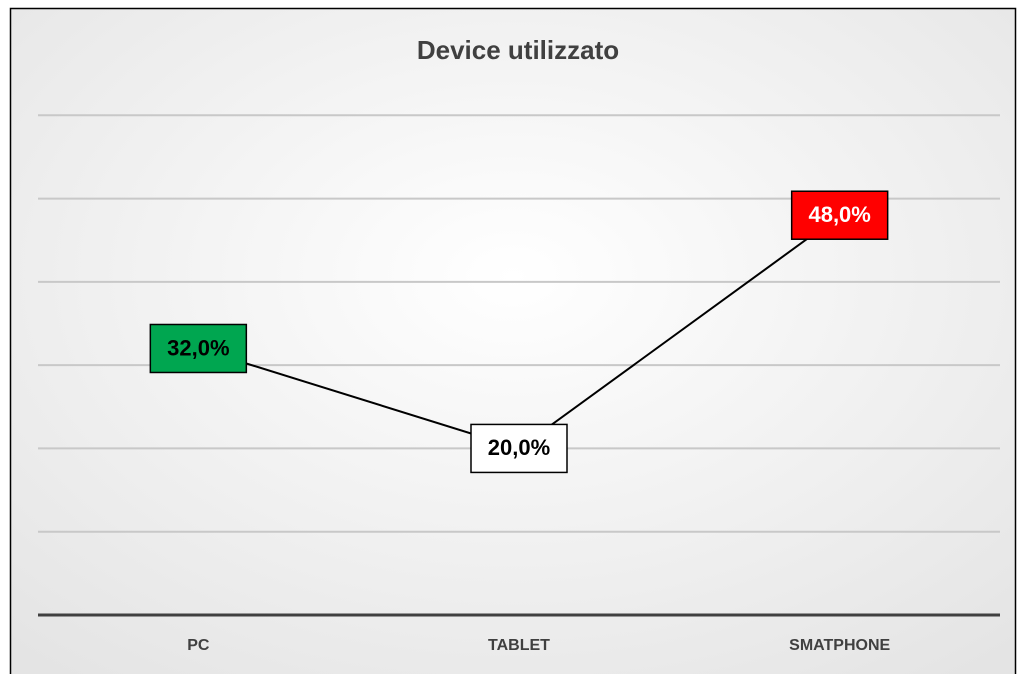 The image size is (1020, 679). Describe the element at coordinates (519, 645) in the screenshot. I see `x-tick-label: TABLET` at that location.